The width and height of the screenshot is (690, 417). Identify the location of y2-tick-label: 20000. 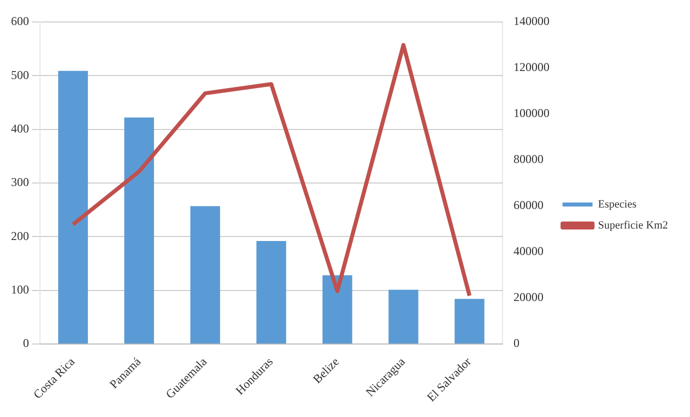
(529, 297).